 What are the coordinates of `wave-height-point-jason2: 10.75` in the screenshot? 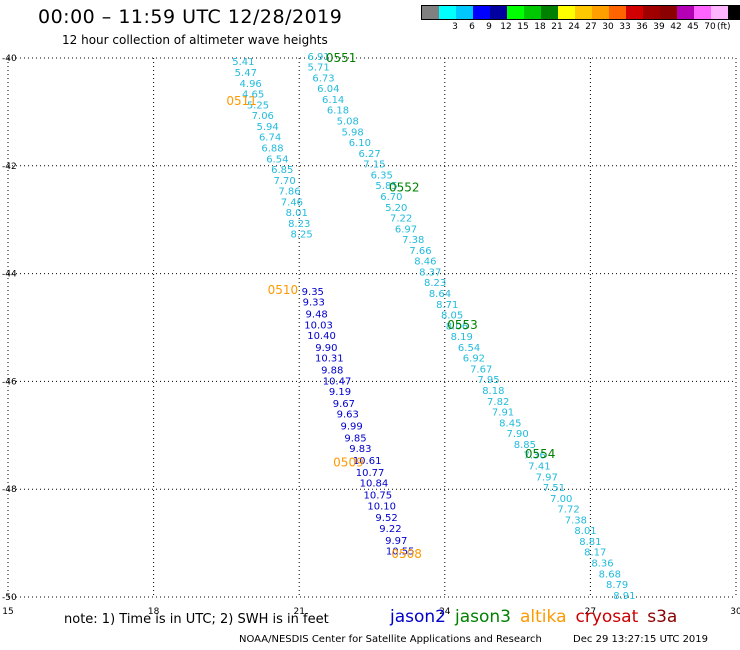 It's located at (378, 496).